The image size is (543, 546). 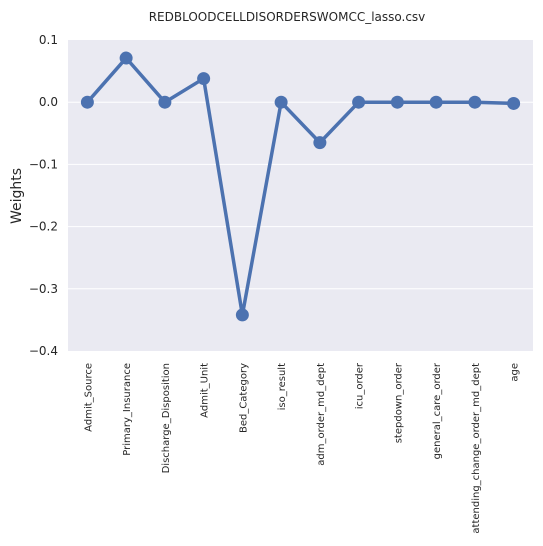 I want to click on y-tick-label: 0.0, so click(x=48, y=102).